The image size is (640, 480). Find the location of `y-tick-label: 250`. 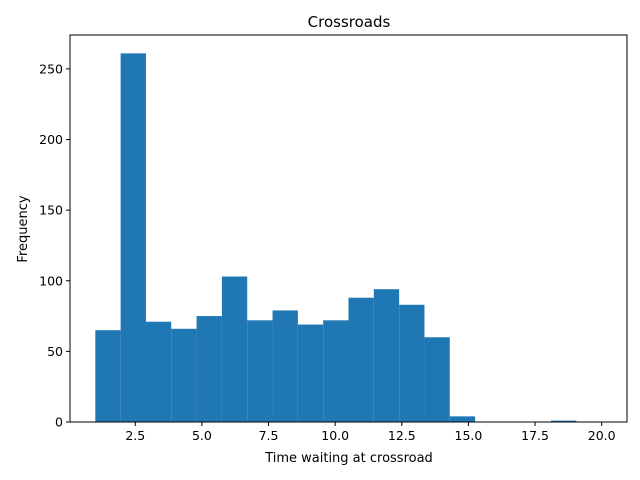

y-tick-label: 250 is located at coordinates (51, 68).